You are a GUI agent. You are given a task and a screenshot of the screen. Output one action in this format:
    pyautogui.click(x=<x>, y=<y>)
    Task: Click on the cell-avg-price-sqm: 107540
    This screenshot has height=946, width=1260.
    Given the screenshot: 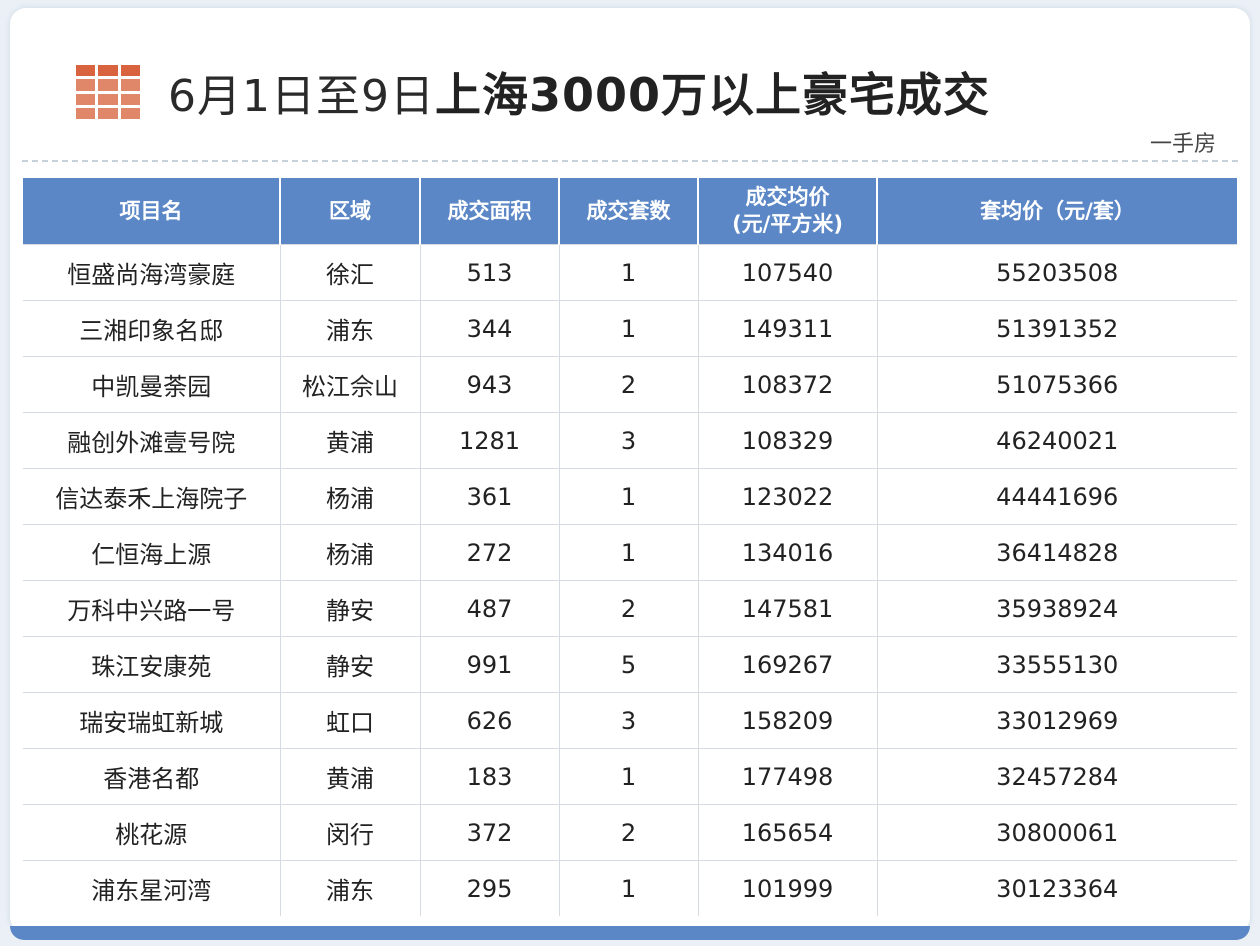 What is the action you would take?
    pyautogui.click(x=787, y=272)
    